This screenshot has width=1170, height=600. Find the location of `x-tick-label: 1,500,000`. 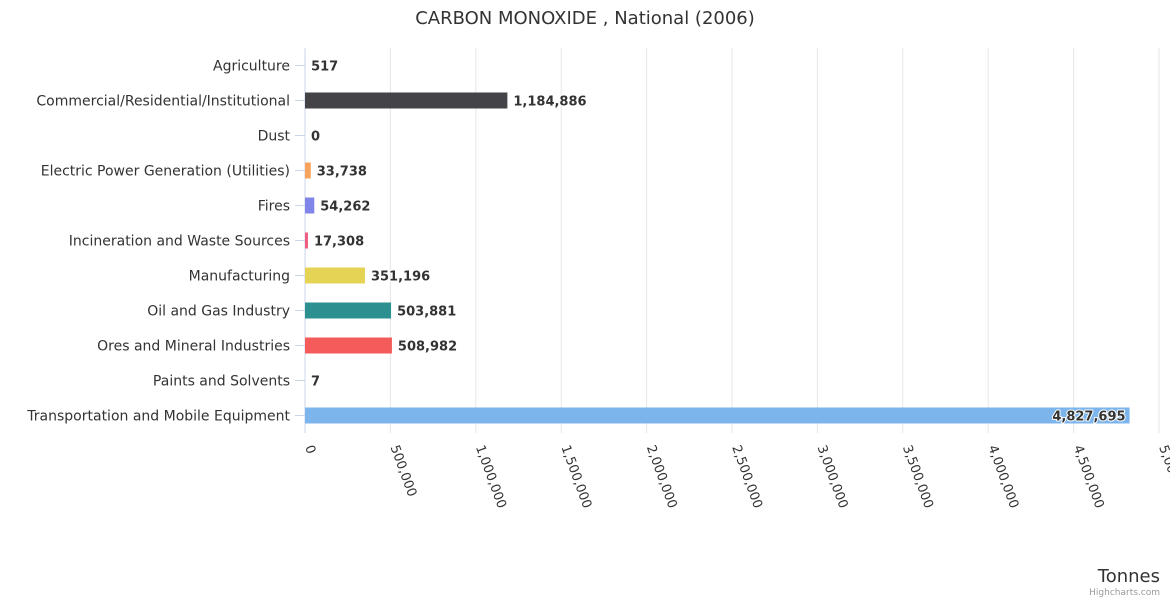

x-tick-label: 1,500,000 is located at coordinates (575, 476).